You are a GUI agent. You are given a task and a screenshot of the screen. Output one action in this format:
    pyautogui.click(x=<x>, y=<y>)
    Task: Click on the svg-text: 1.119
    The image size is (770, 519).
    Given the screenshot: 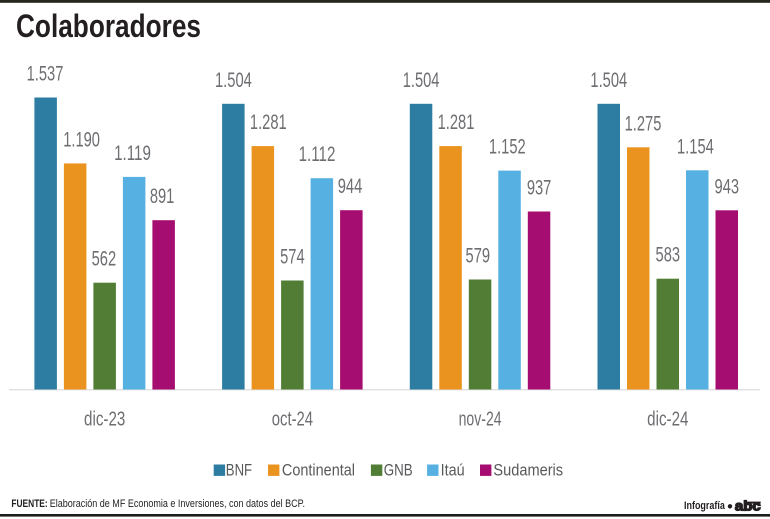 What is the action you would take?
    pyautogui.click(x=132, y=152)
    